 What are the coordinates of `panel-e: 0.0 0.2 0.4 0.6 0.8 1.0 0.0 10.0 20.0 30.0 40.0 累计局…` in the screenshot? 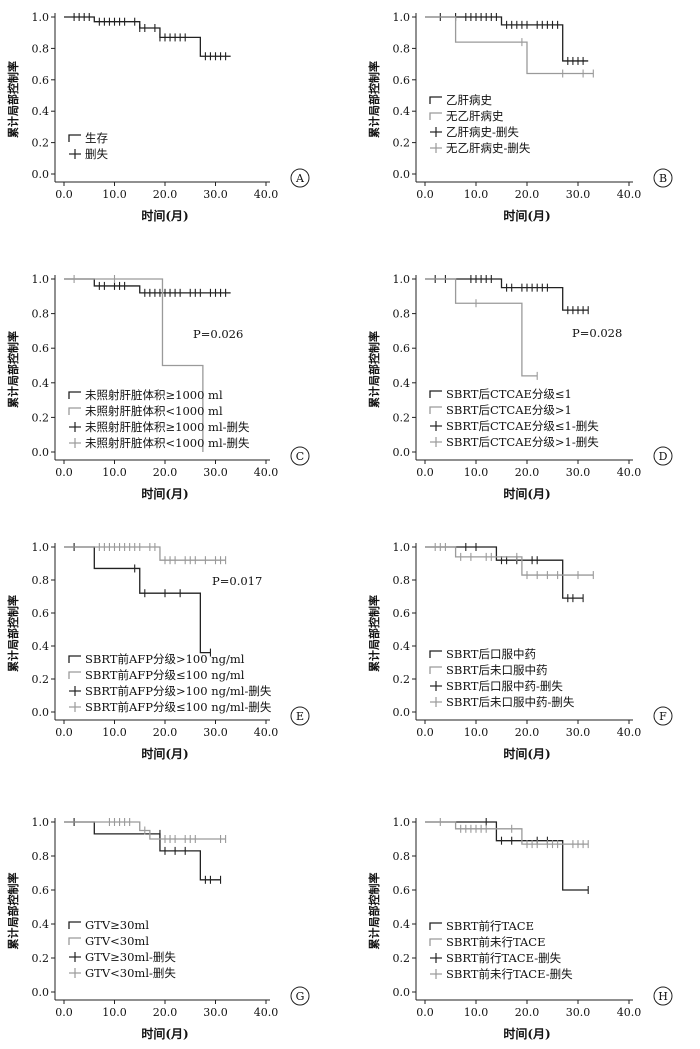 It's located at (158, 651).